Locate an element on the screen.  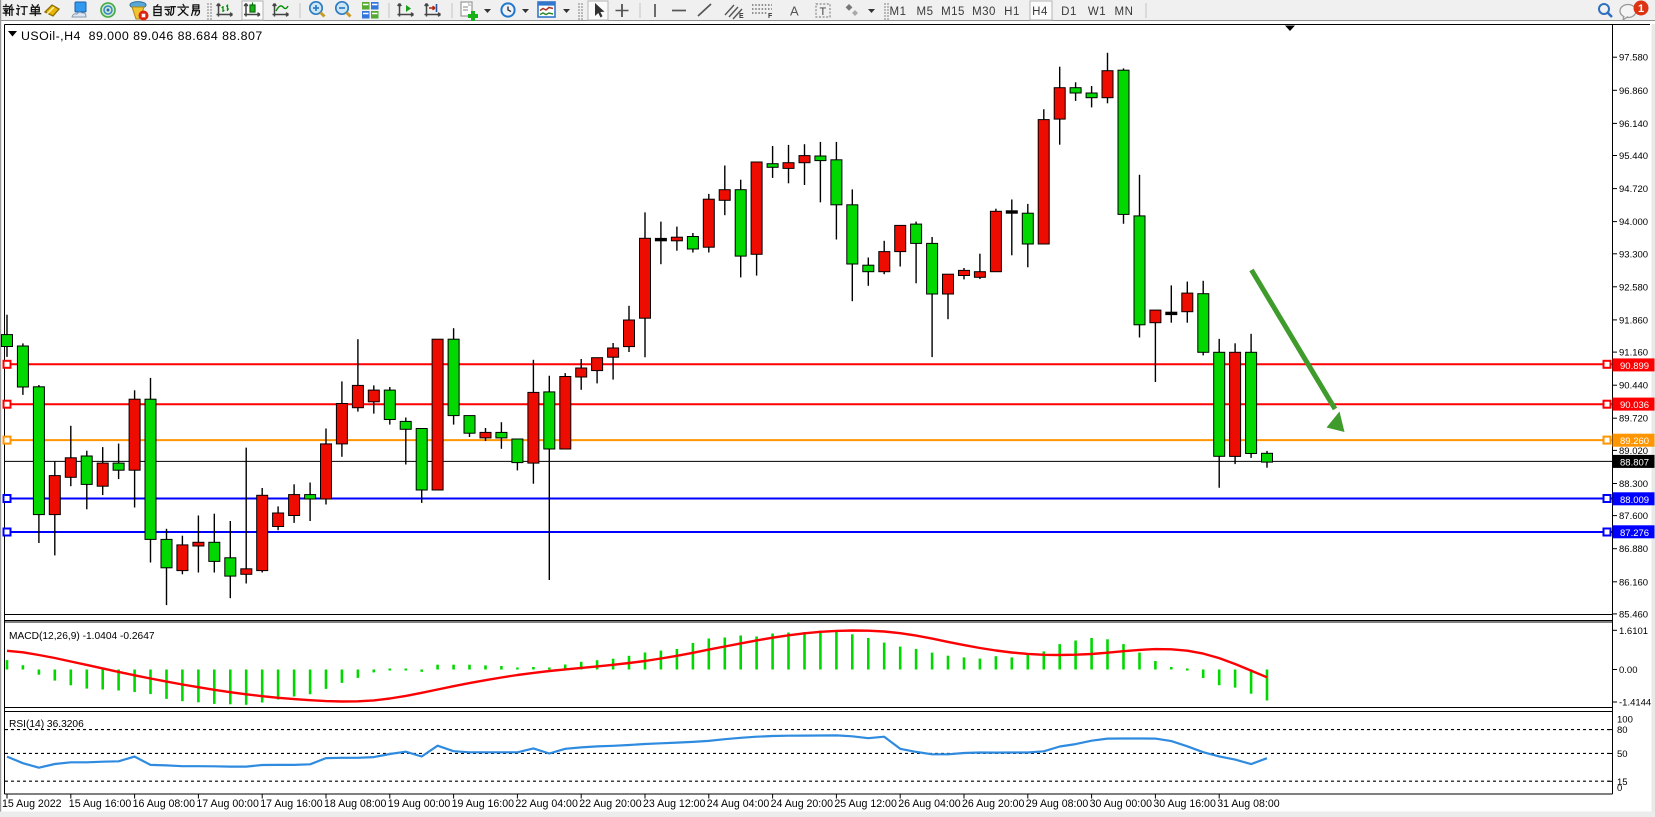
svg-text: 15 Aug 2022 is located at coordinates (32, 804).